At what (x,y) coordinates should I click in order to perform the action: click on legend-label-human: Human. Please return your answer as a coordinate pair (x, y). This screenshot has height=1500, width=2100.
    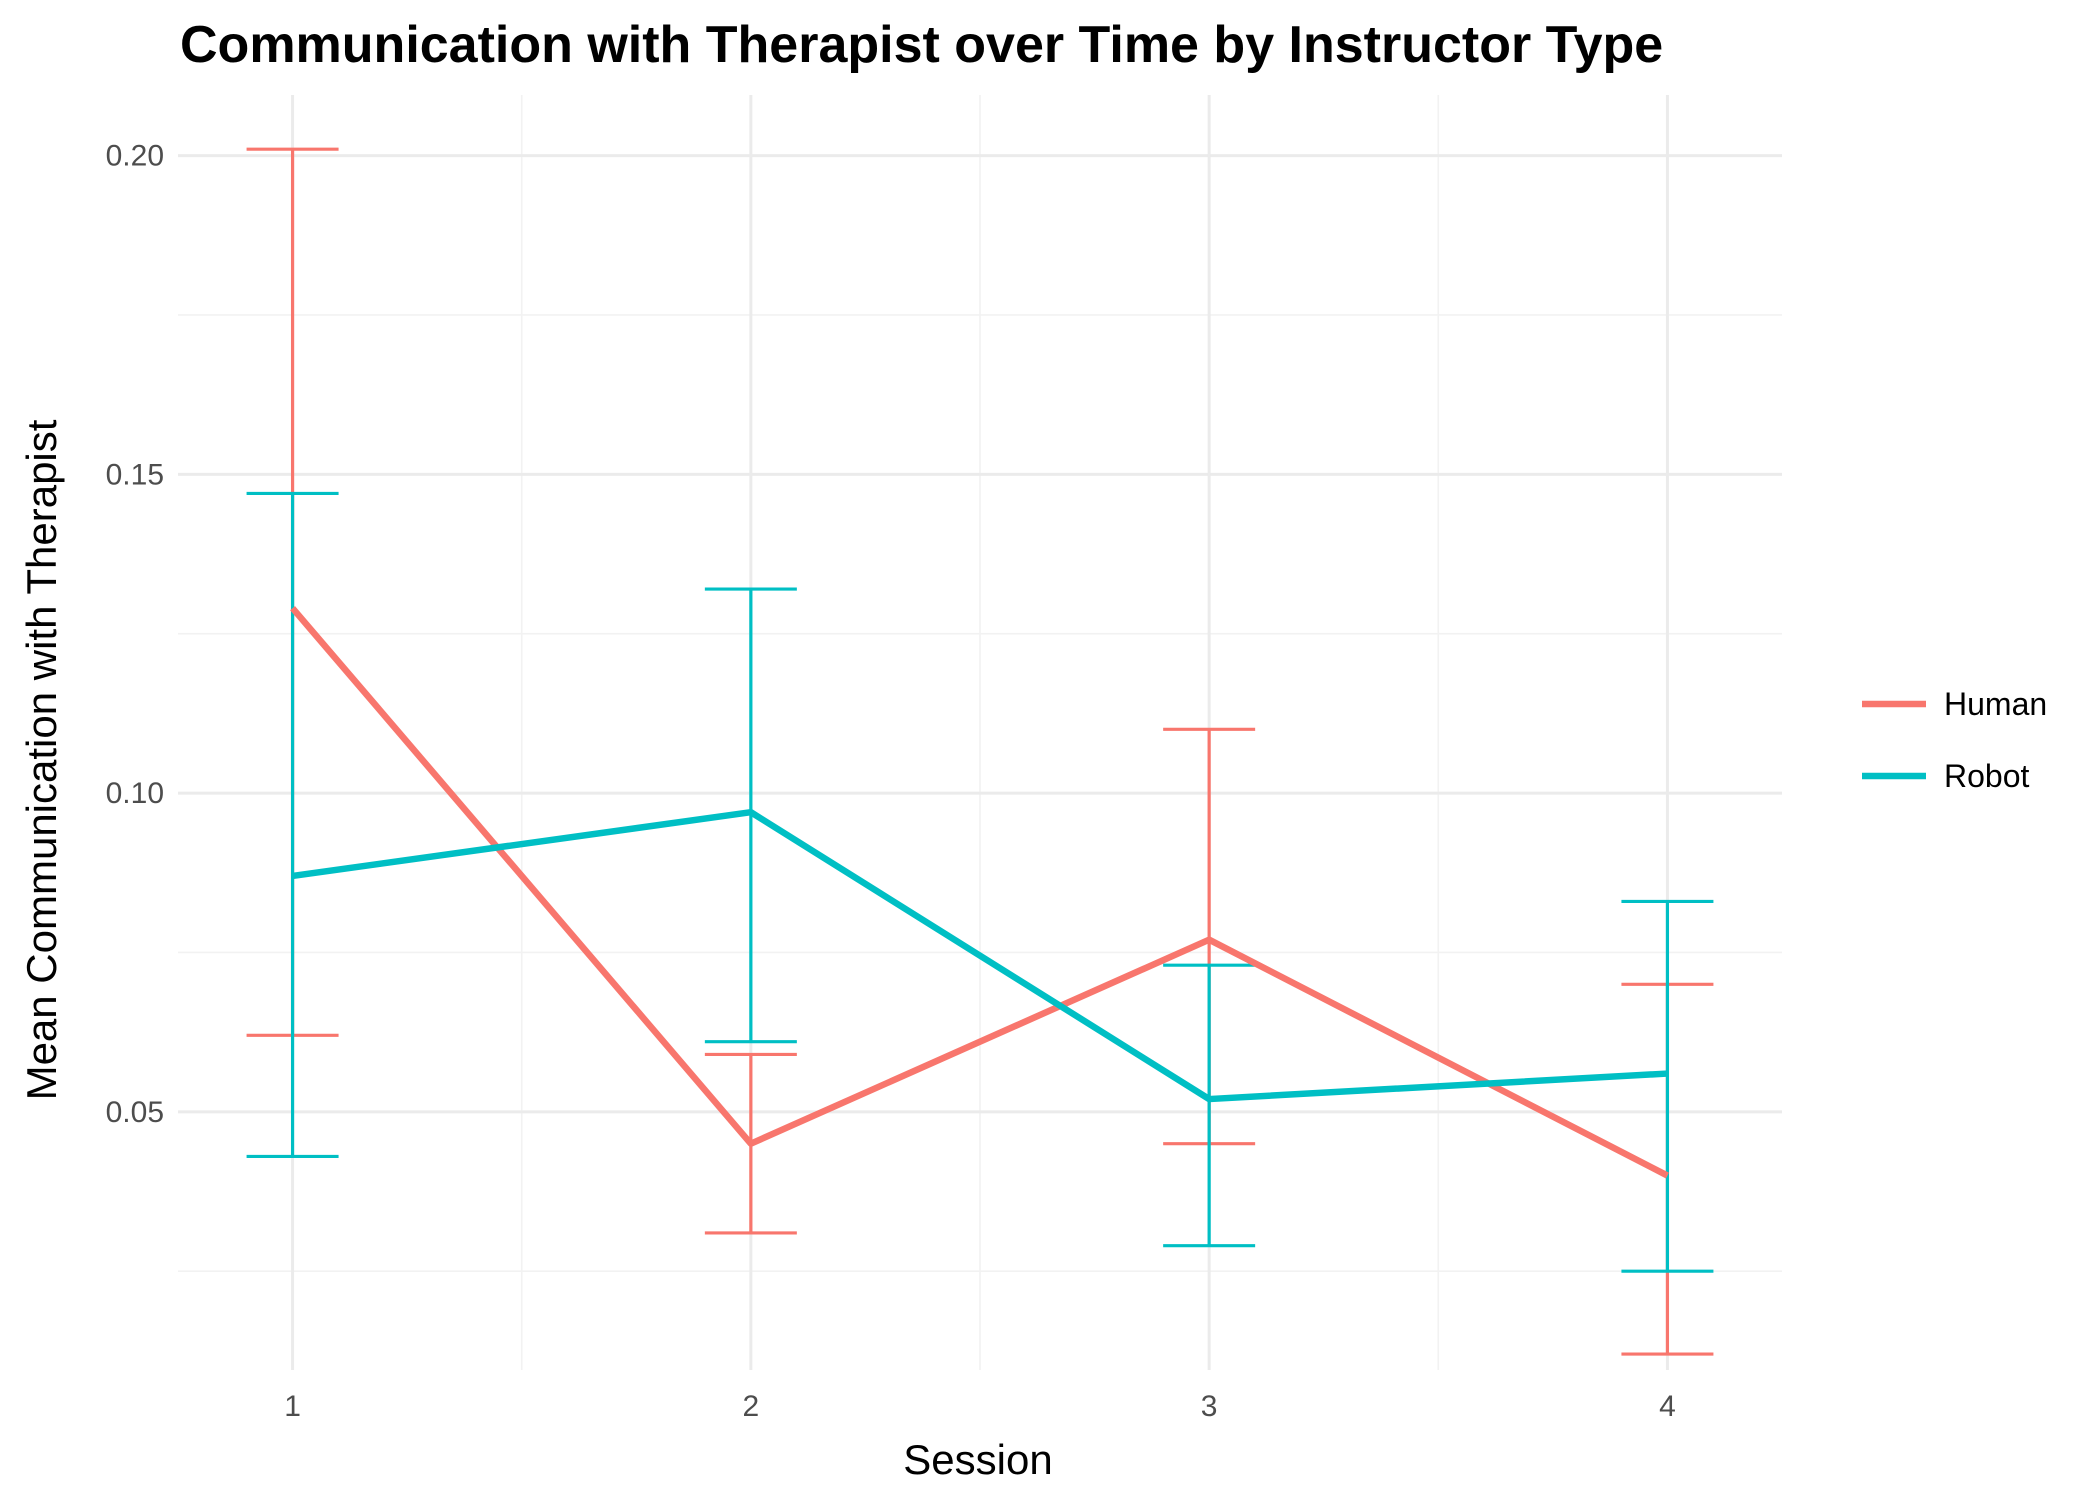
    Looking at the image, I should click on (1995, 704).